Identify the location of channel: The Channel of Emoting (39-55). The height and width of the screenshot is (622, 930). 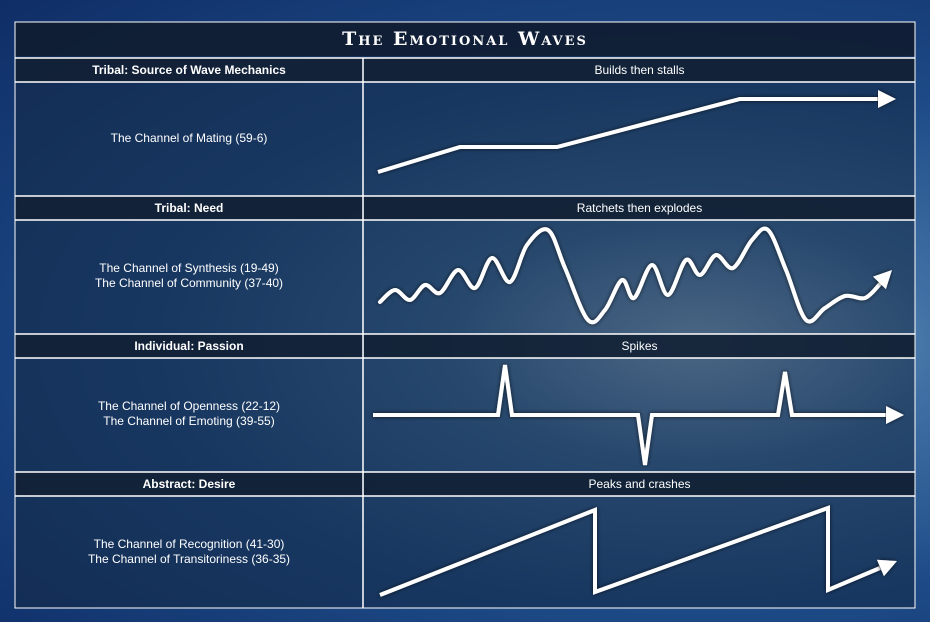
(189, 421).